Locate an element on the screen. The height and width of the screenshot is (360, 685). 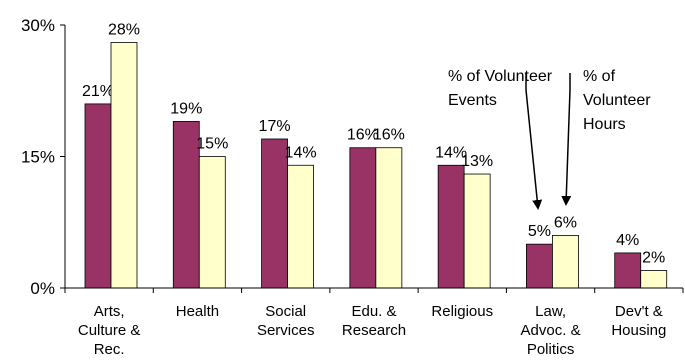
data-label: 4% is located at coordinates (627, 240).